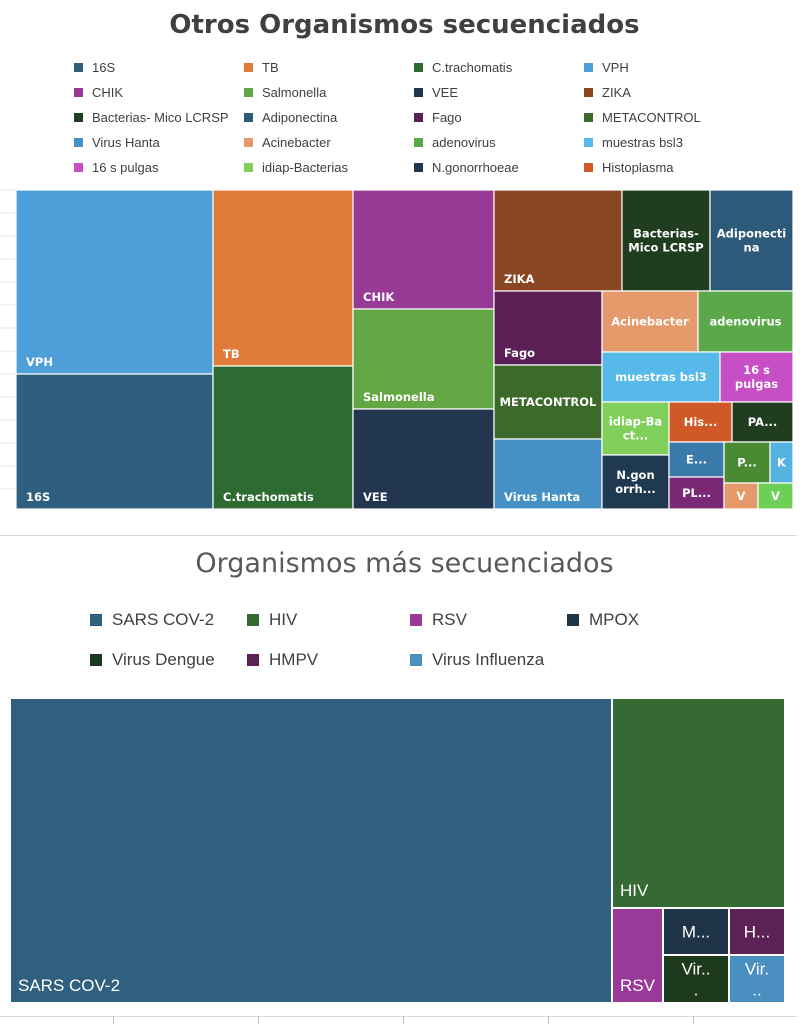 The image size is (809, 1024). Describe the element at coordinates (548, 402) in the screenshot. I see `treemap-tile-metacontrol: METACONTROL` at that location.